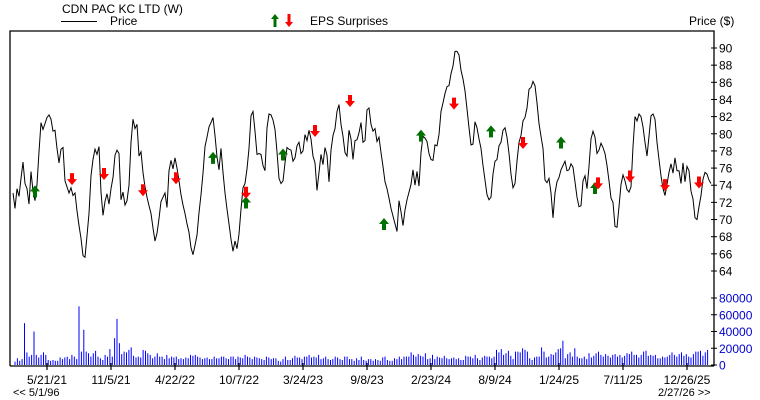  I want to click on price-tick-label: 80, so click(726, 134).